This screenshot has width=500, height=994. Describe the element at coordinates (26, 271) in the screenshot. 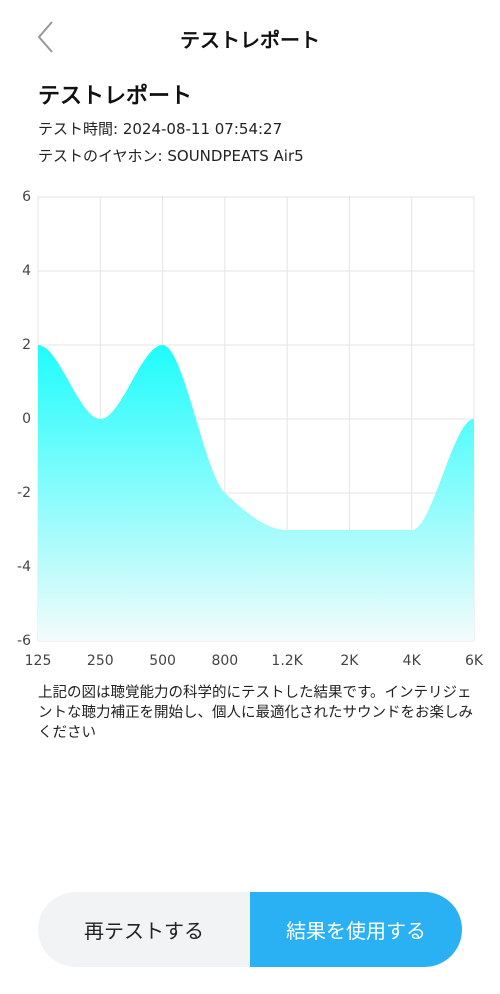

I see `y-tick-label: 4` at that location.